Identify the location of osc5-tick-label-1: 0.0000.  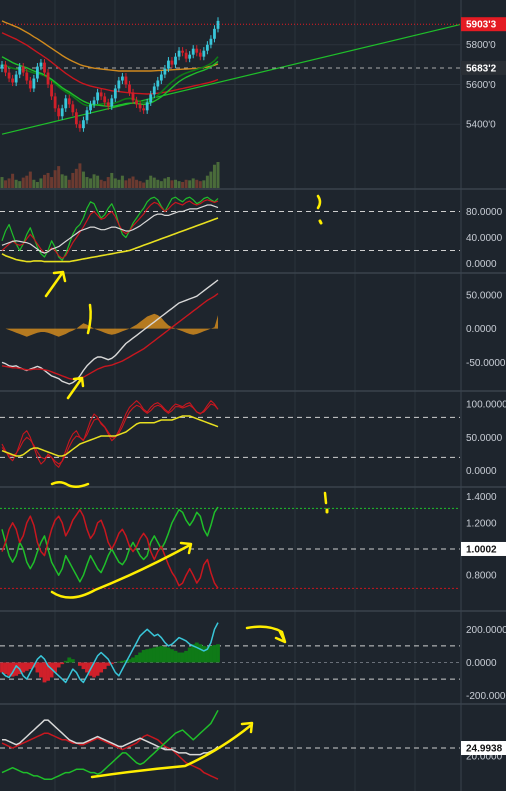
(481, 663).